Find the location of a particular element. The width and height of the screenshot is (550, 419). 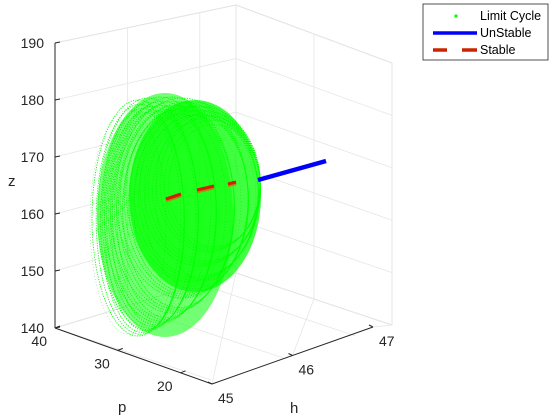

unstable-line is located at coordinates (292, 170).